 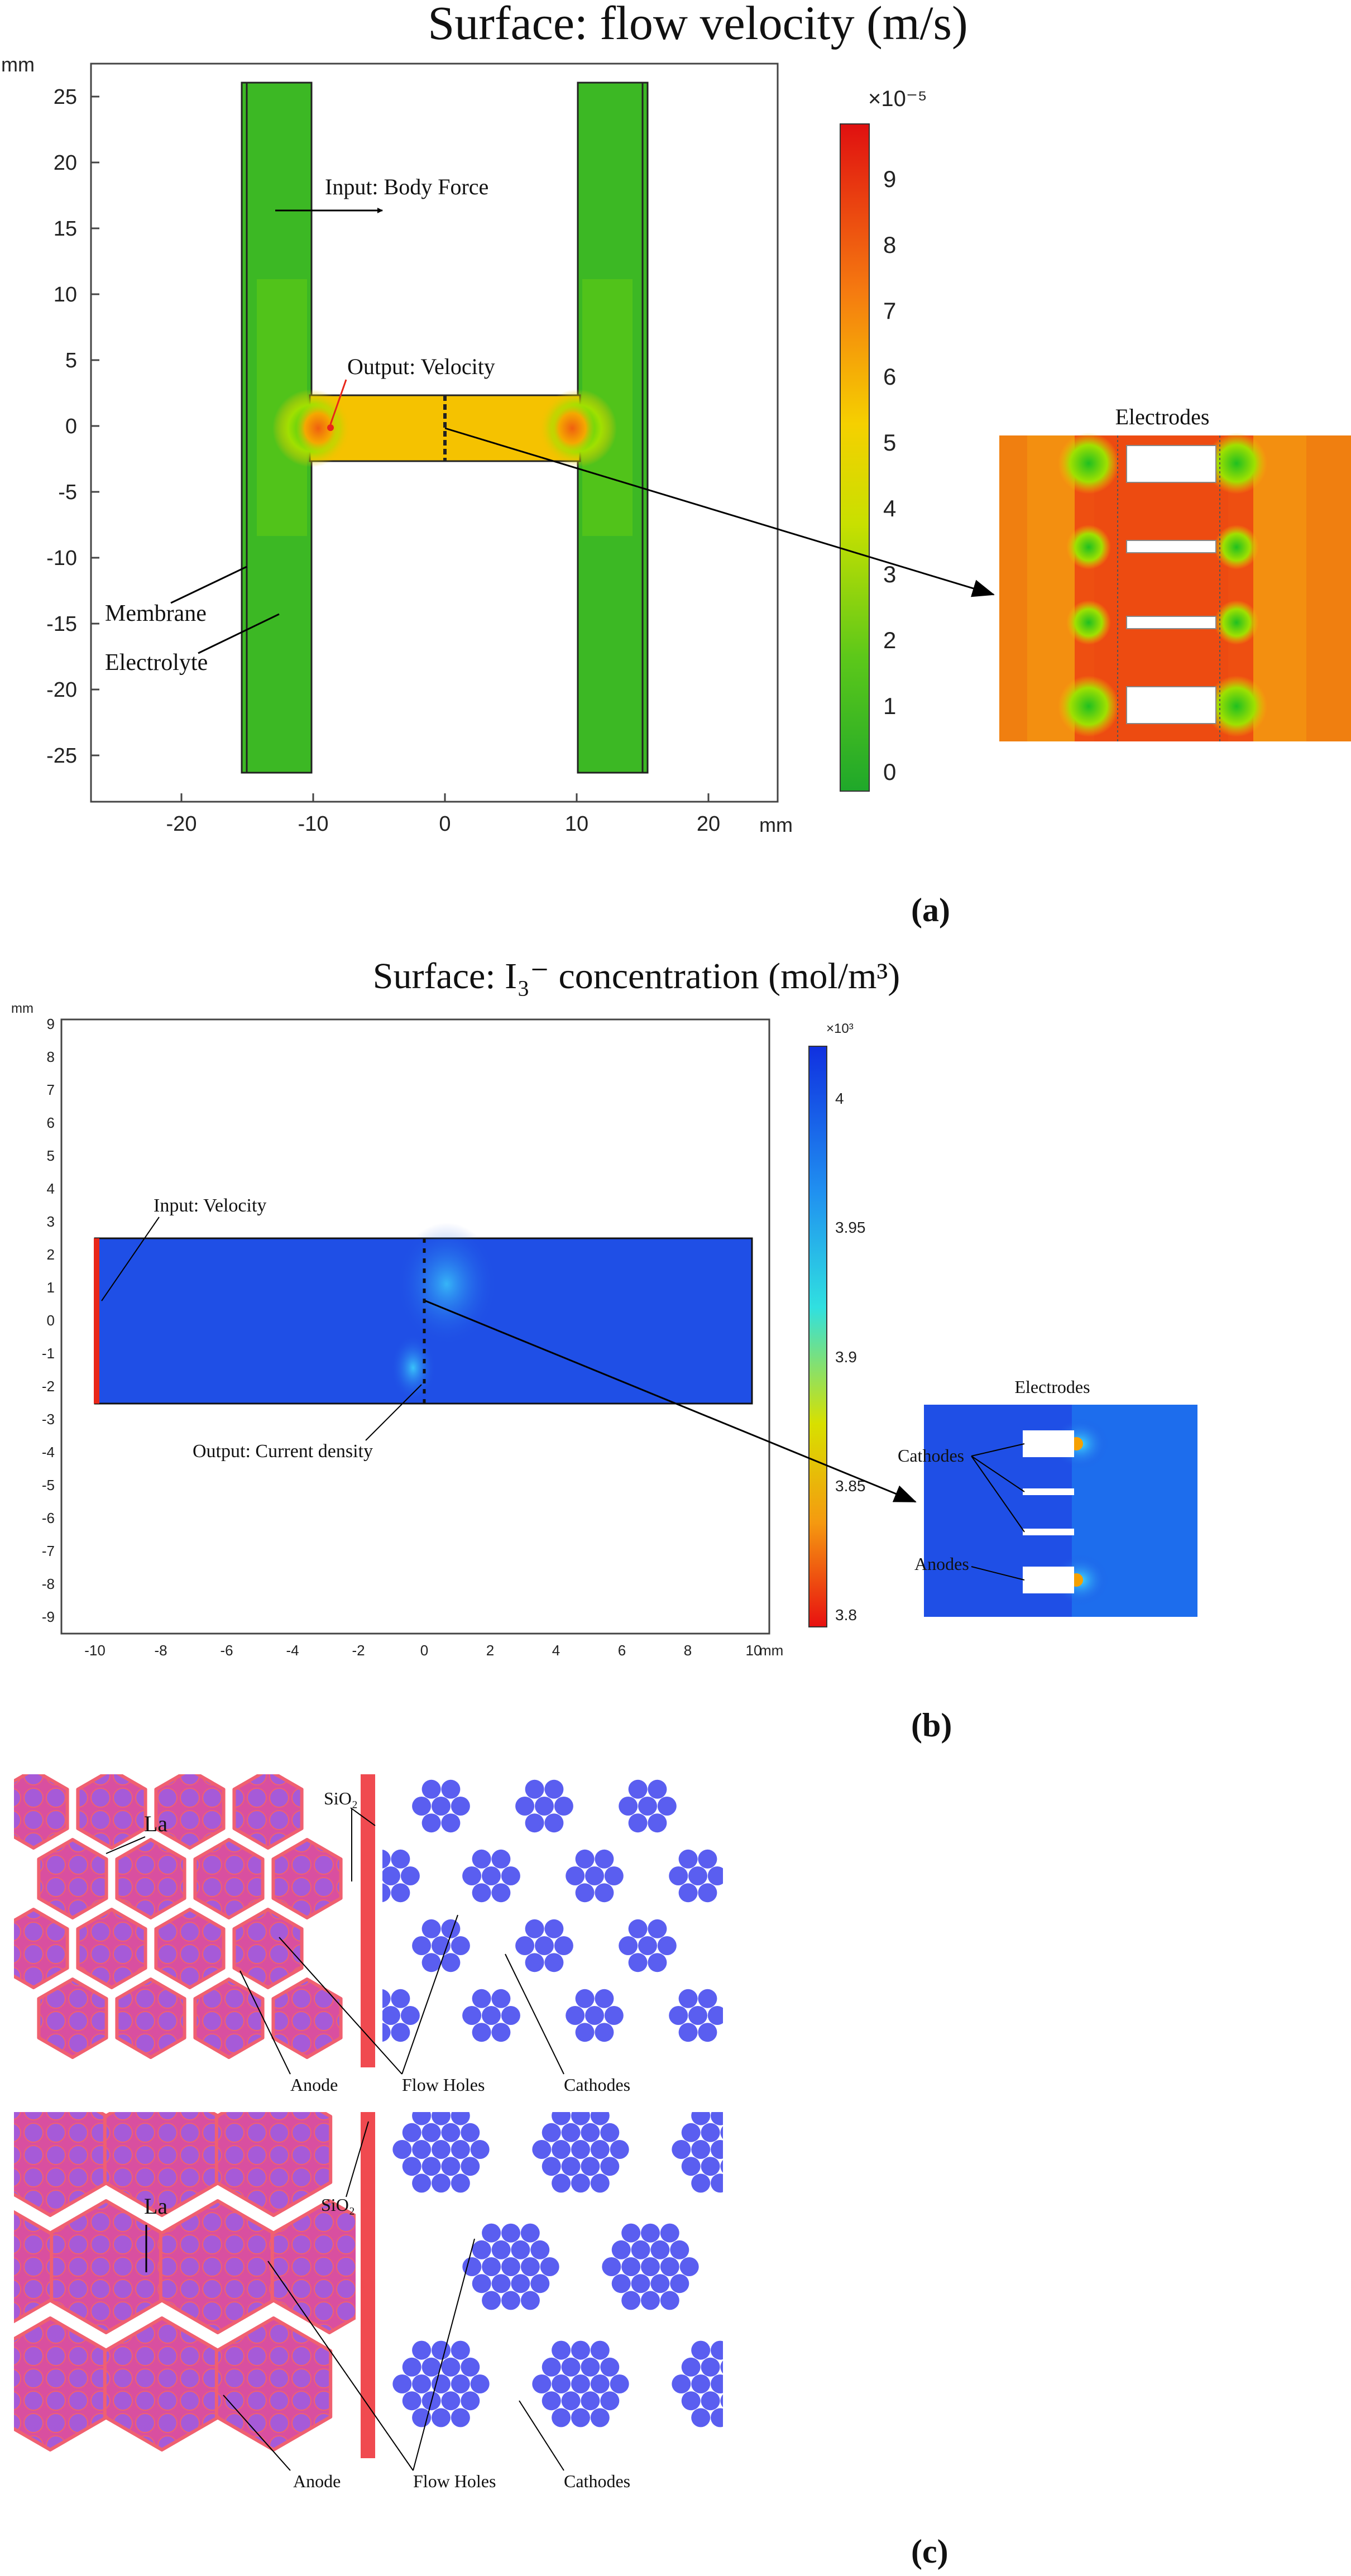 What do you see at coordinates (890, 311) in the screenshot?
I see `tick-label: 7` at bounding box center [890, 311].